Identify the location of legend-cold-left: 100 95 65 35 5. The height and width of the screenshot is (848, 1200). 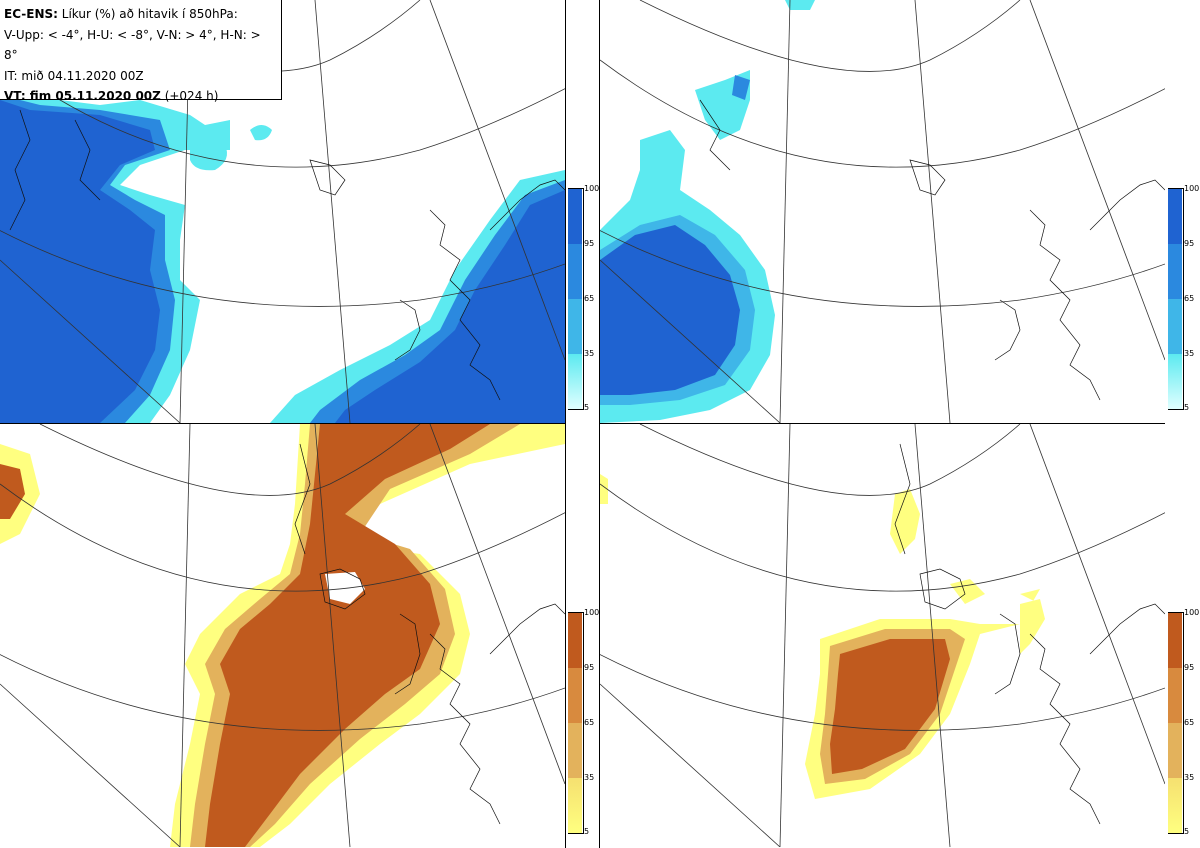
(588, 298).